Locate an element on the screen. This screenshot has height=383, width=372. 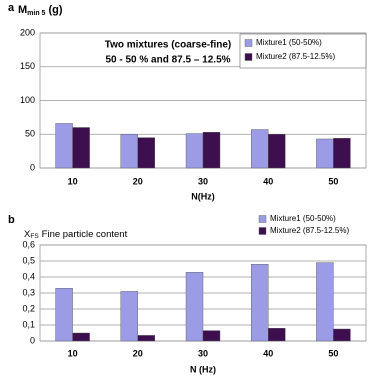
y-tick-label: 0,2 is located at coordinates (28, 308).